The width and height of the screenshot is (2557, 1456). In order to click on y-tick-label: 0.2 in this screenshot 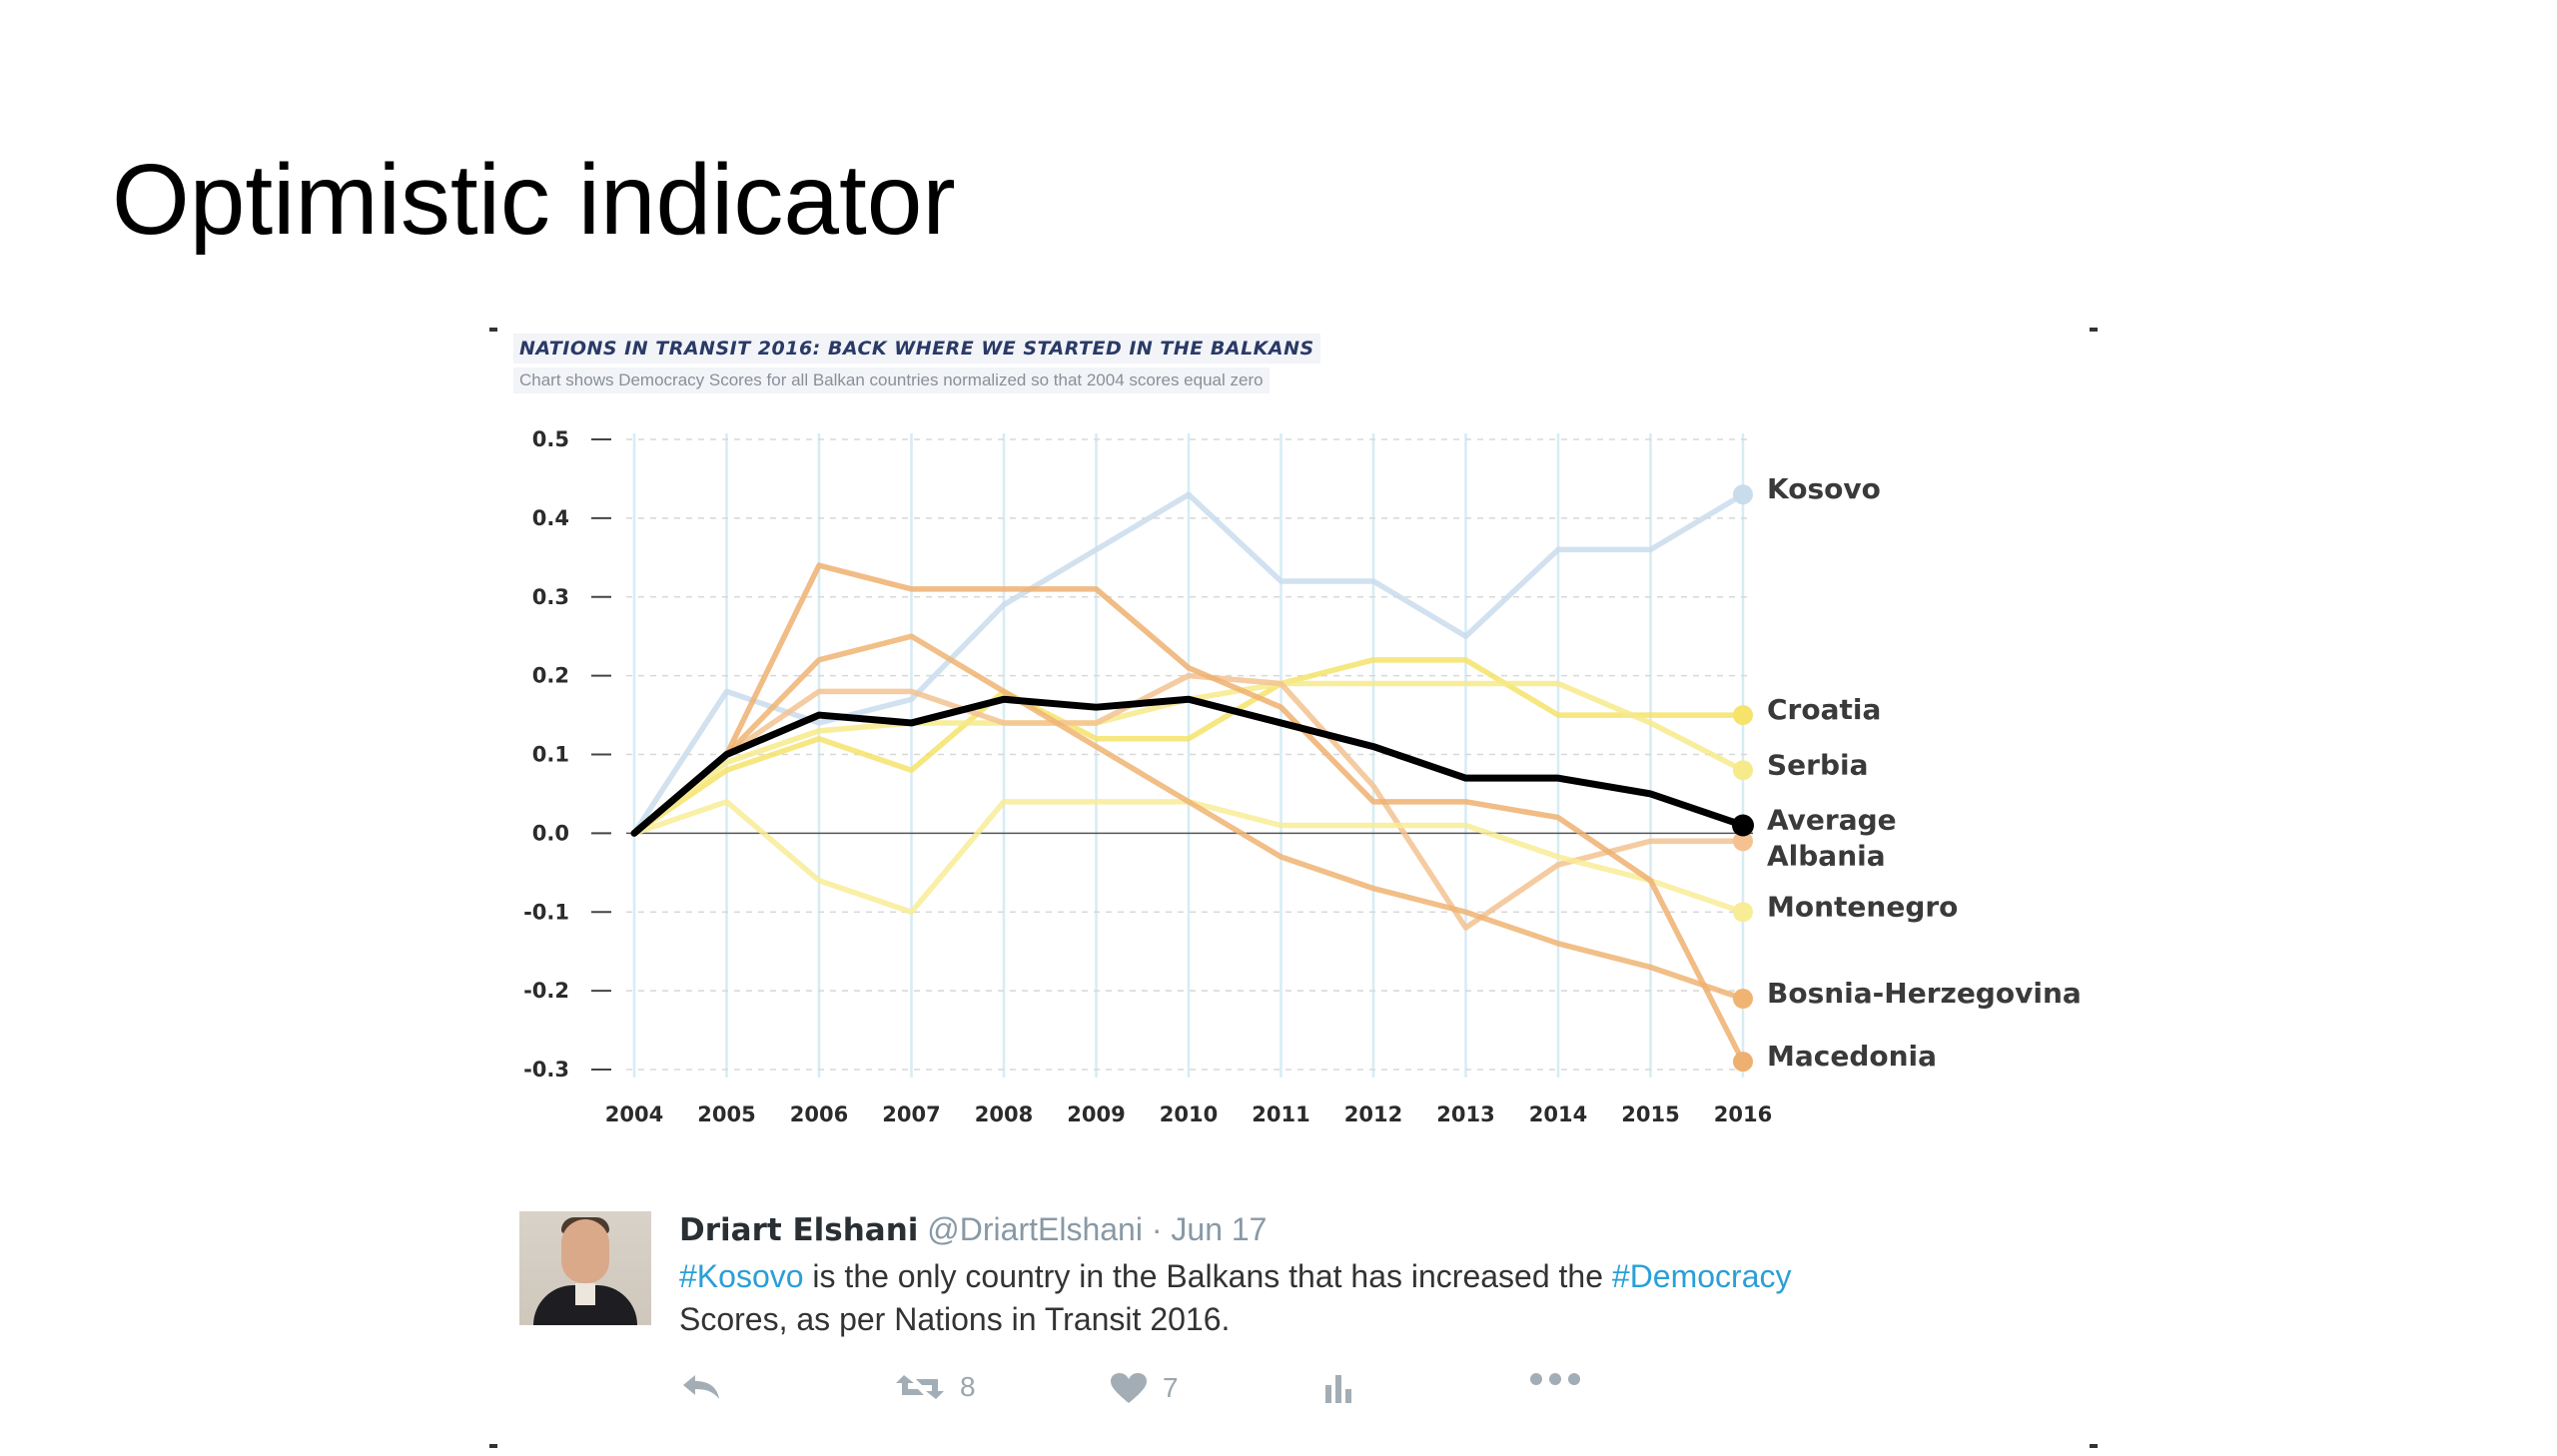, I will do `click(550, 676)`.